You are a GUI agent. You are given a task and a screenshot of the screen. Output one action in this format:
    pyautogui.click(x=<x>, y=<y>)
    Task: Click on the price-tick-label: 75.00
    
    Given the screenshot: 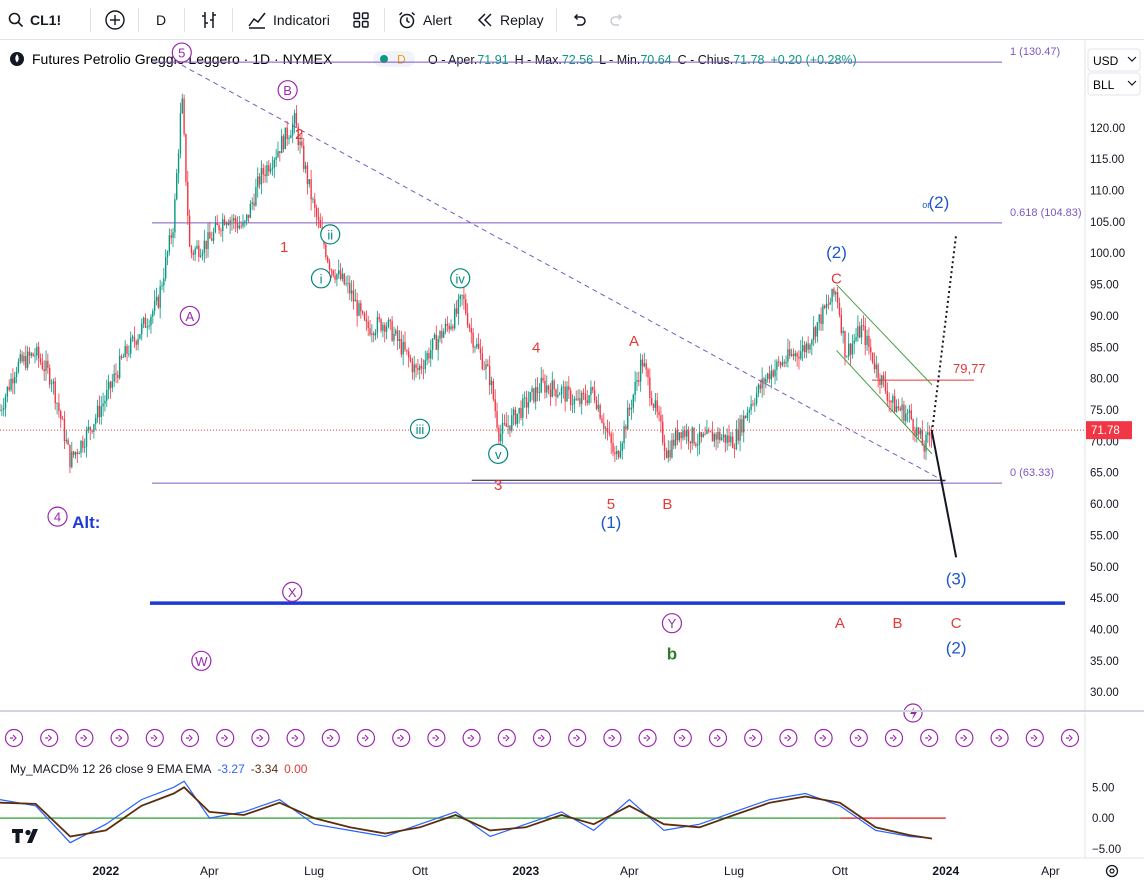 What is the action you would take?
    pyautogui.click(x=1104, y=411)
    